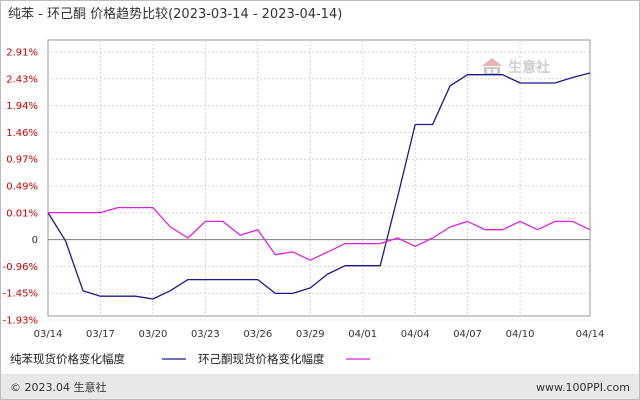  Describe the element at coordinates (22, 53) in the screenshot. I see `y-tick-label: 2.91%` at that location.